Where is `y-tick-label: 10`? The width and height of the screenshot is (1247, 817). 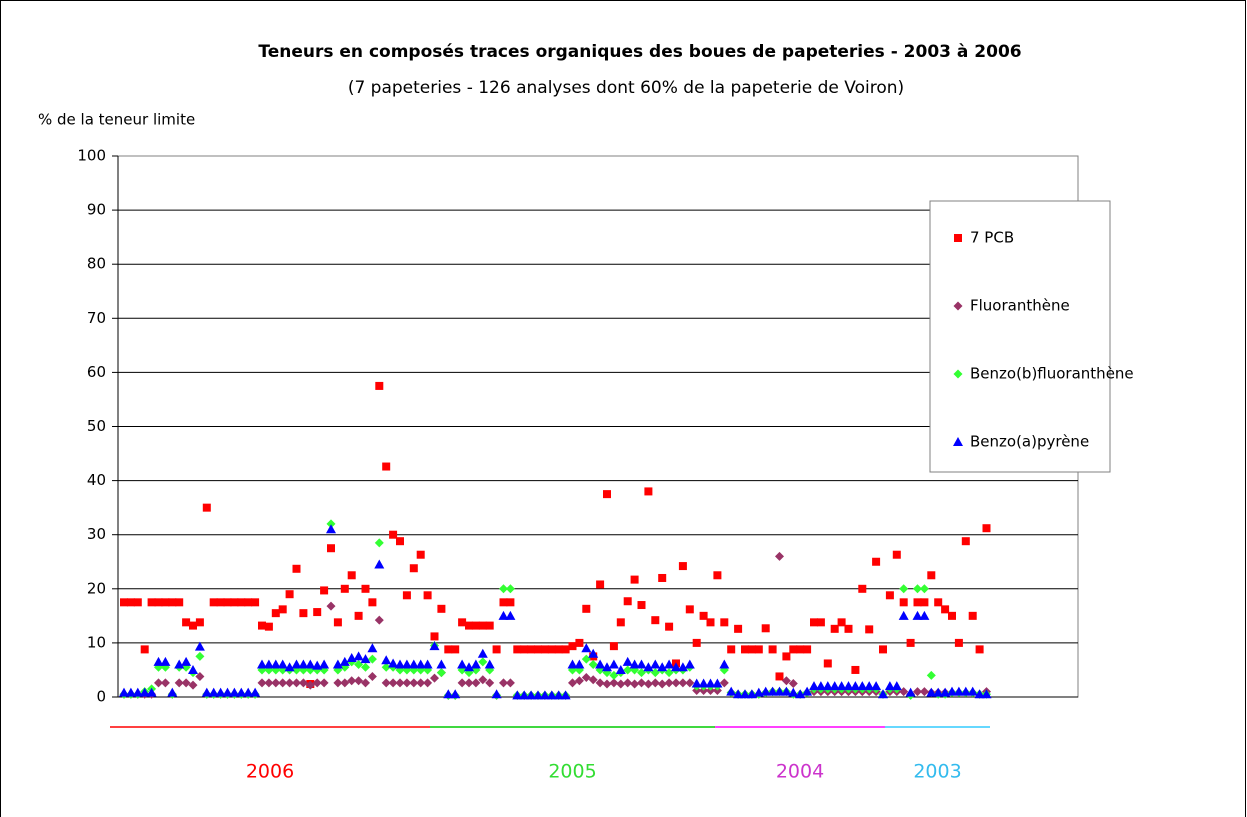 y-tick-label: 10 is located at coordinates (96, 642).